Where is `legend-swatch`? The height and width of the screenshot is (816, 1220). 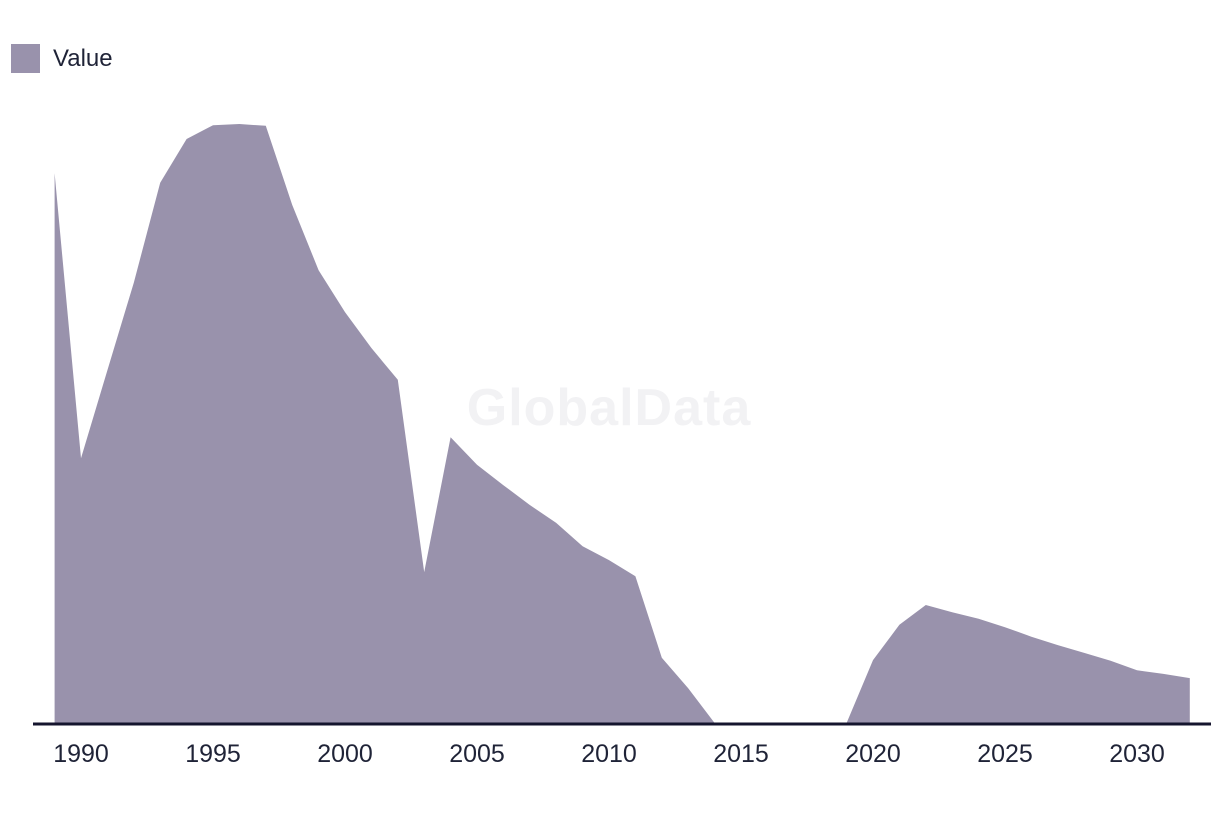
legend-swatch is located at coordinates (25, 58).